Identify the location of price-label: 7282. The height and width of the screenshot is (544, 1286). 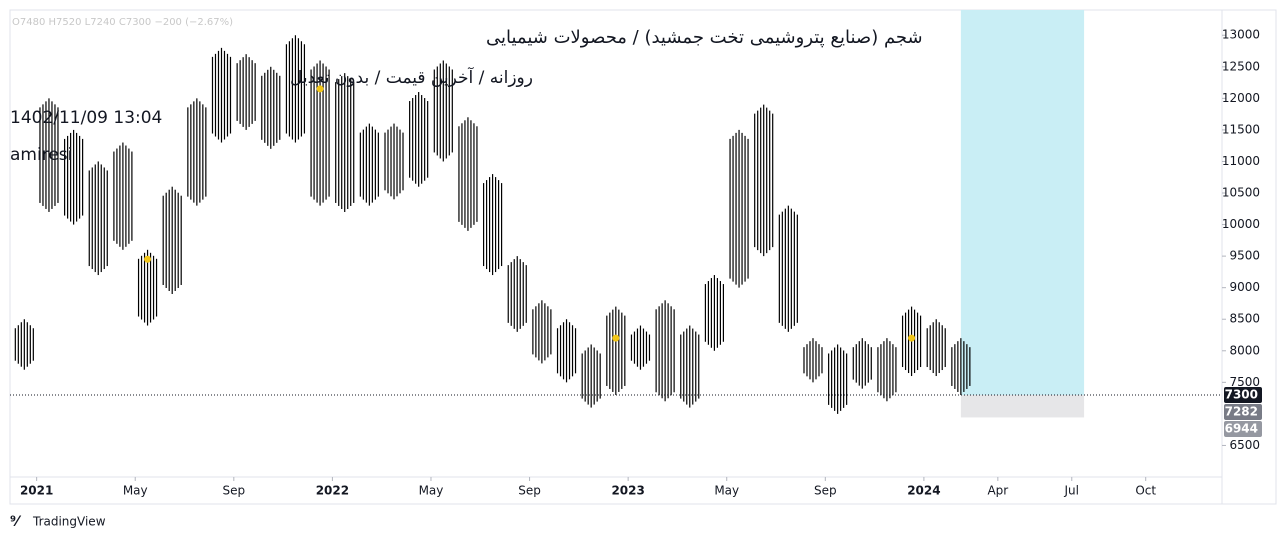
(1241, 411).